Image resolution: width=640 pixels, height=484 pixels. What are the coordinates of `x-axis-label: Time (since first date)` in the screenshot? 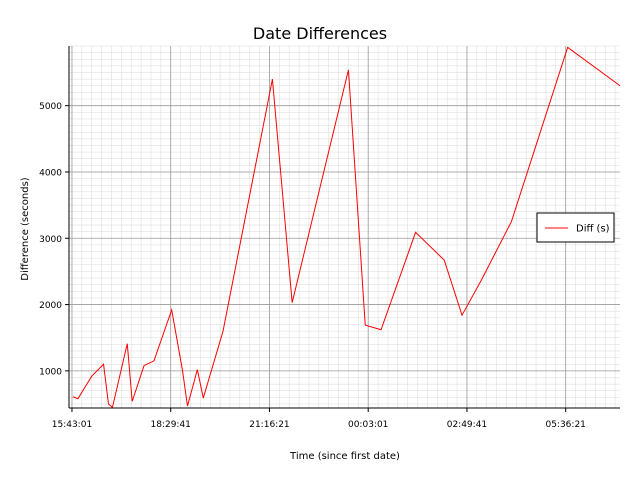 It's located at (344, 456).